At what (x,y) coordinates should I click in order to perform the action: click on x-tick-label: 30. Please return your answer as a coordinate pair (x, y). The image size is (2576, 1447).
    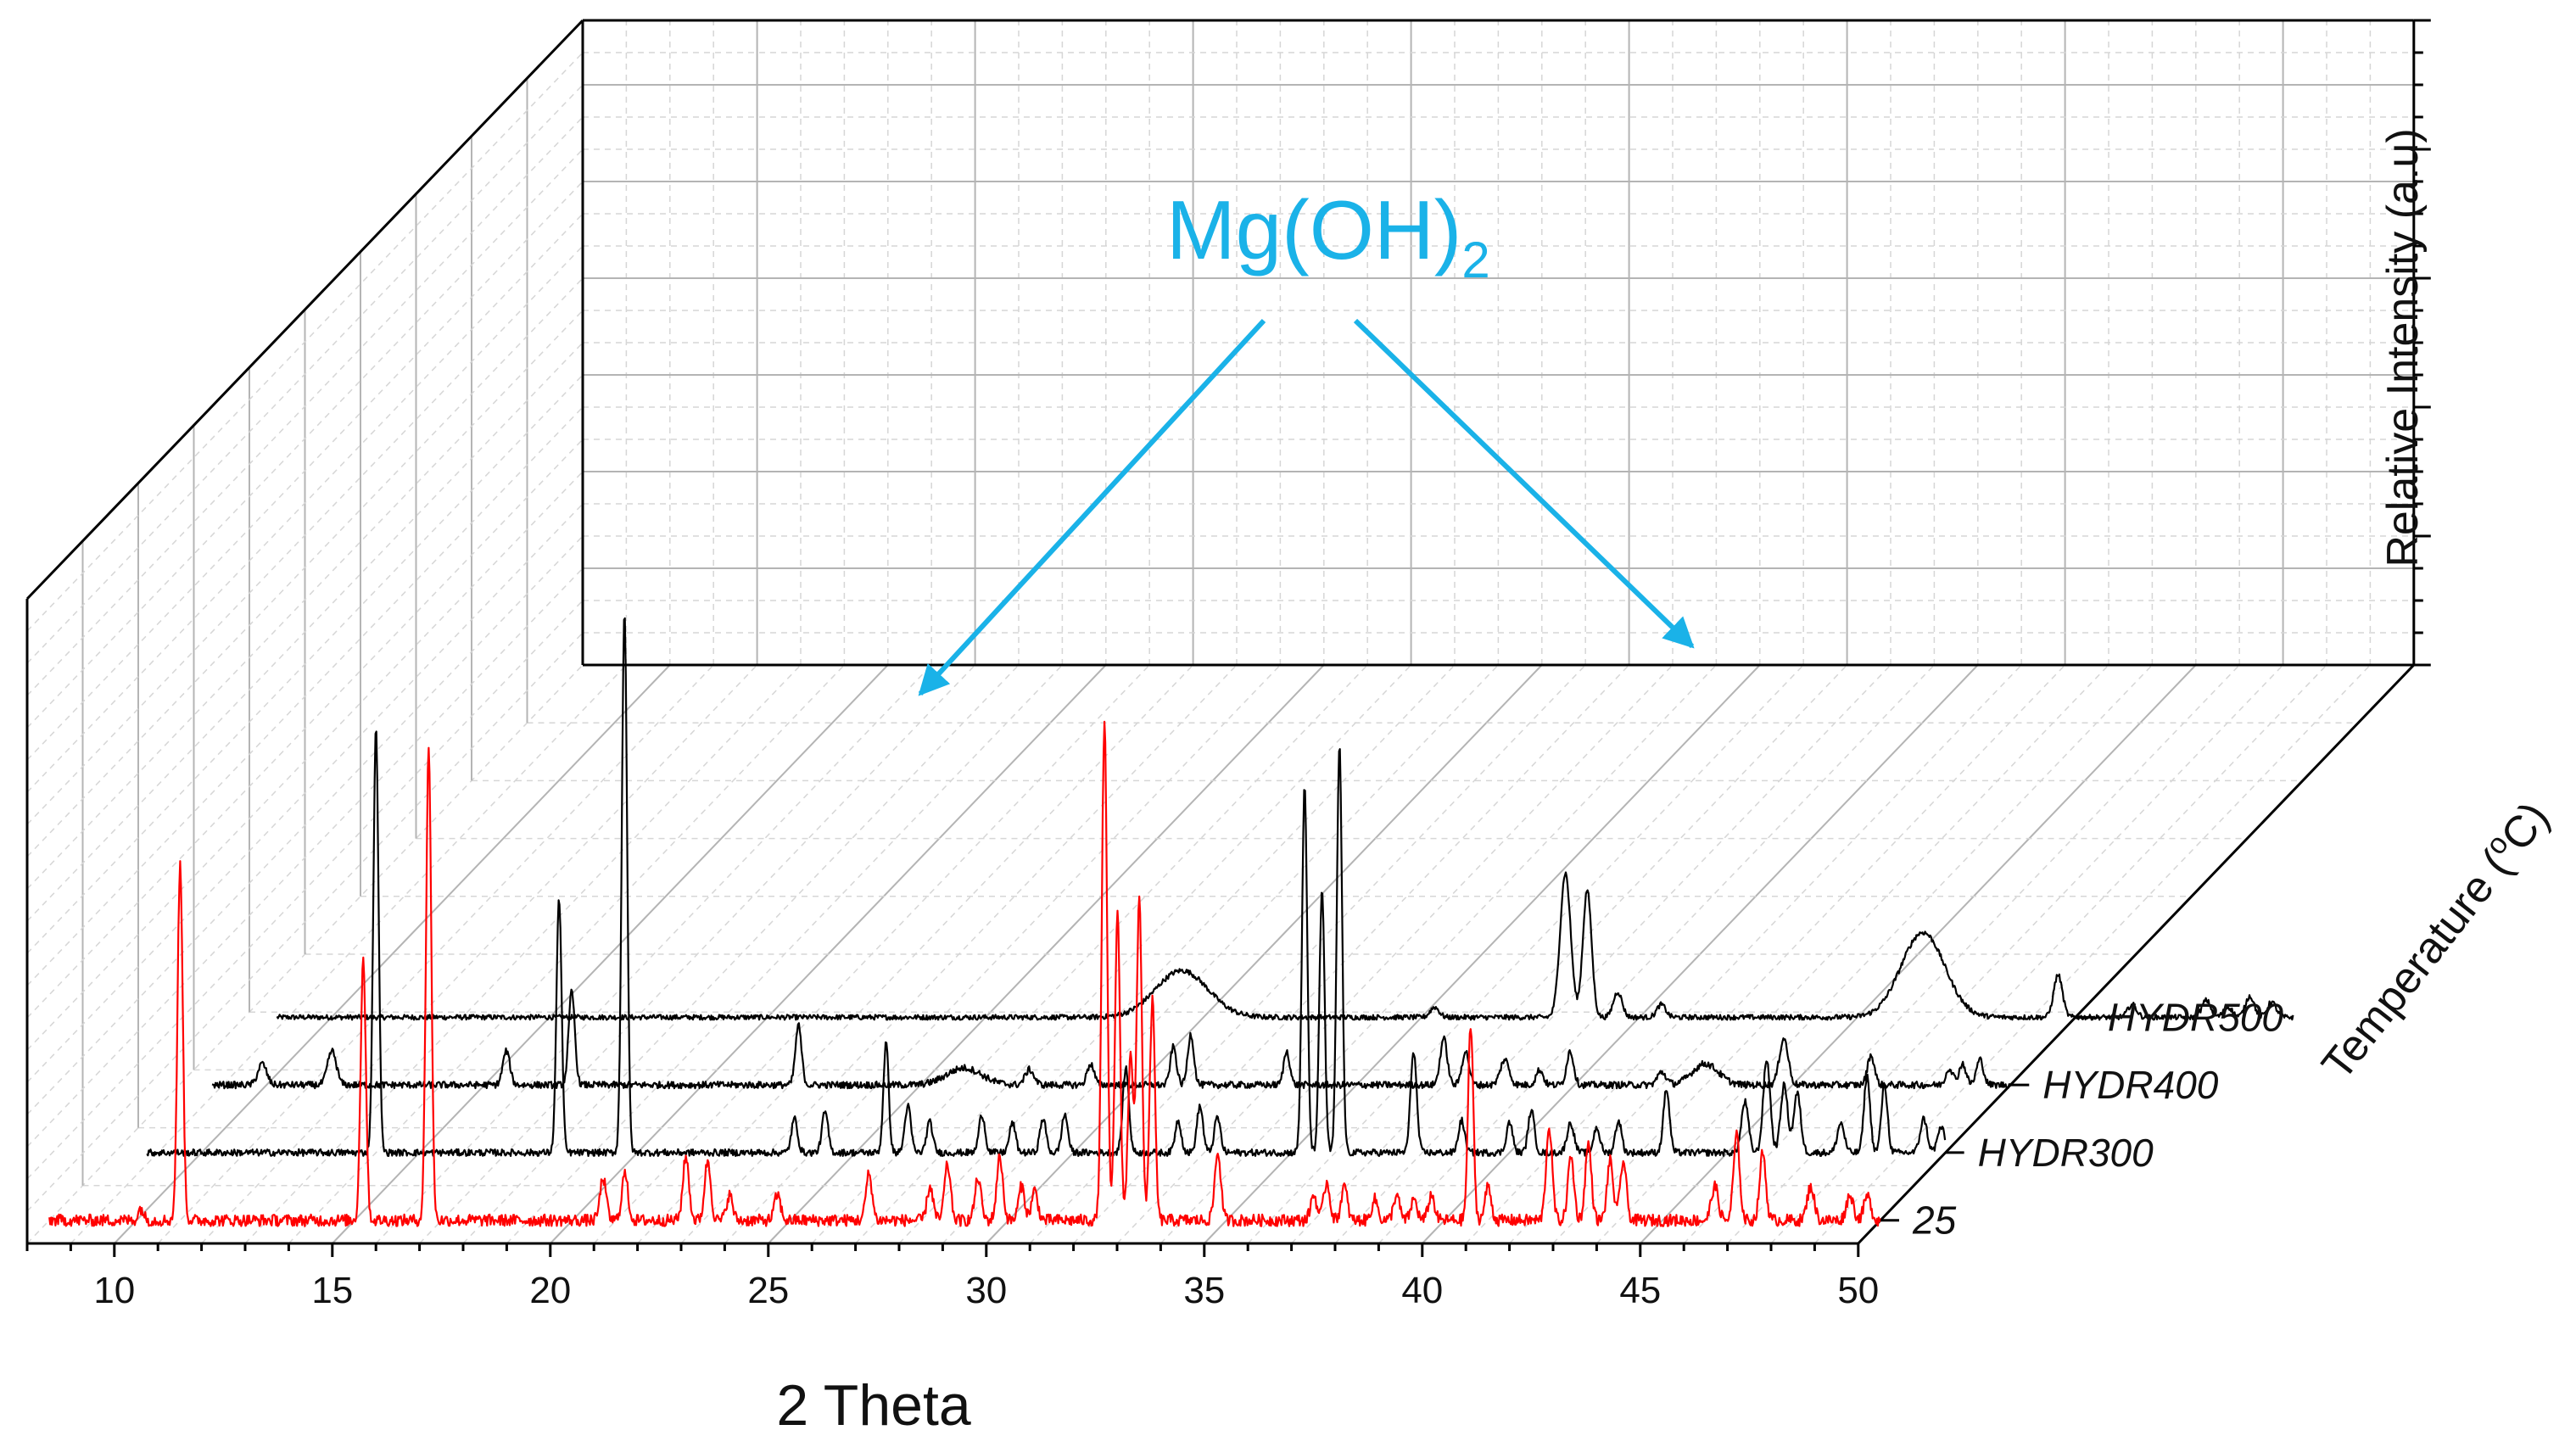
    Looking at the image, I should click on (986, 1290).